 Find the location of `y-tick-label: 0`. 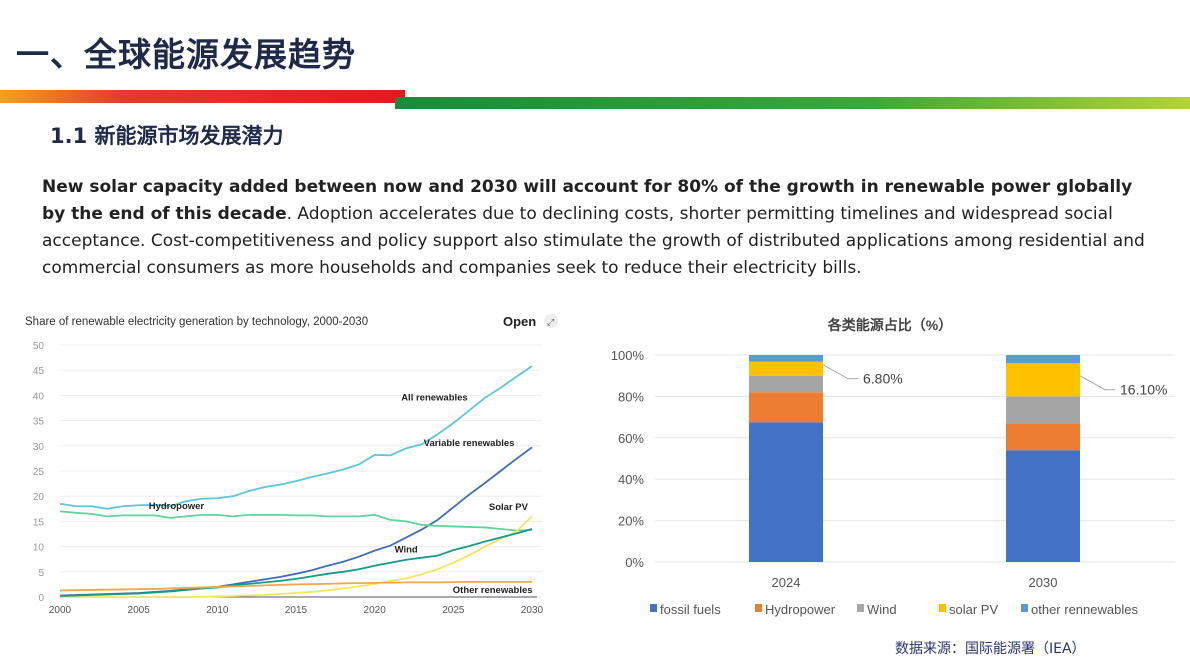

y-tick-label: 0 is located at coordinates (41, 598).